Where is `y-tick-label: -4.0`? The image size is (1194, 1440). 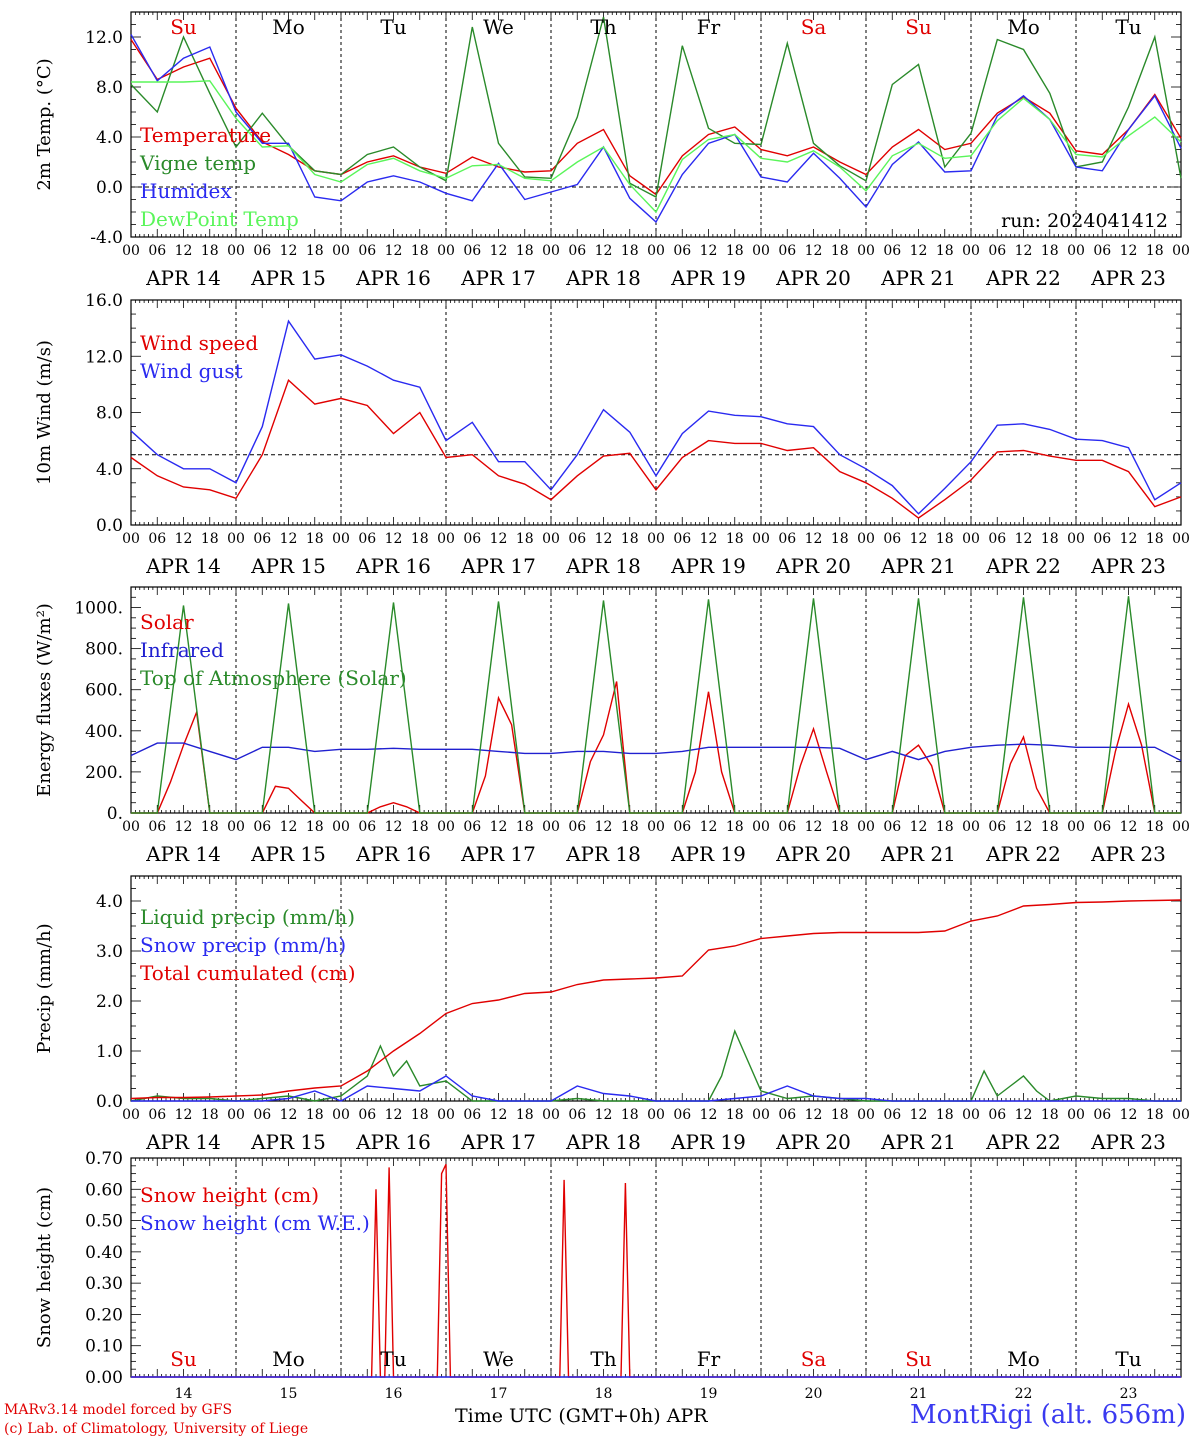
y-tick-label: -4.0 is located at coordinates (106, 238).